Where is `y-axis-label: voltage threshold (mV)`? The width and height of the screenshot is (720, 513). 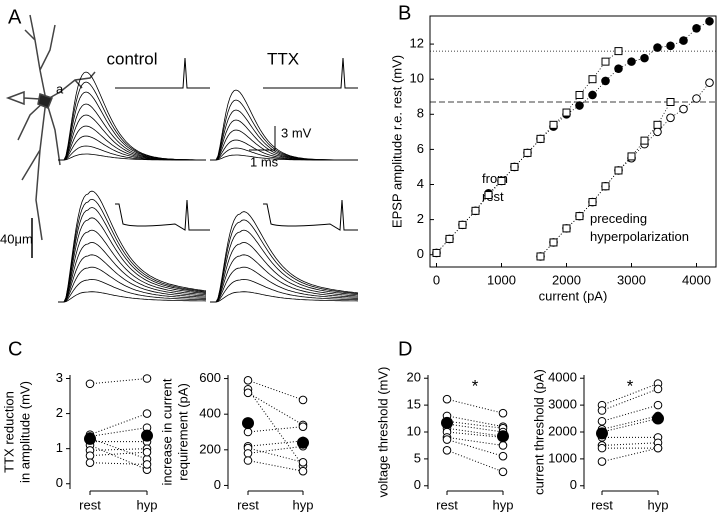 y-axis-label: voltage threshold (mV) is located at coordinates (382, 432).